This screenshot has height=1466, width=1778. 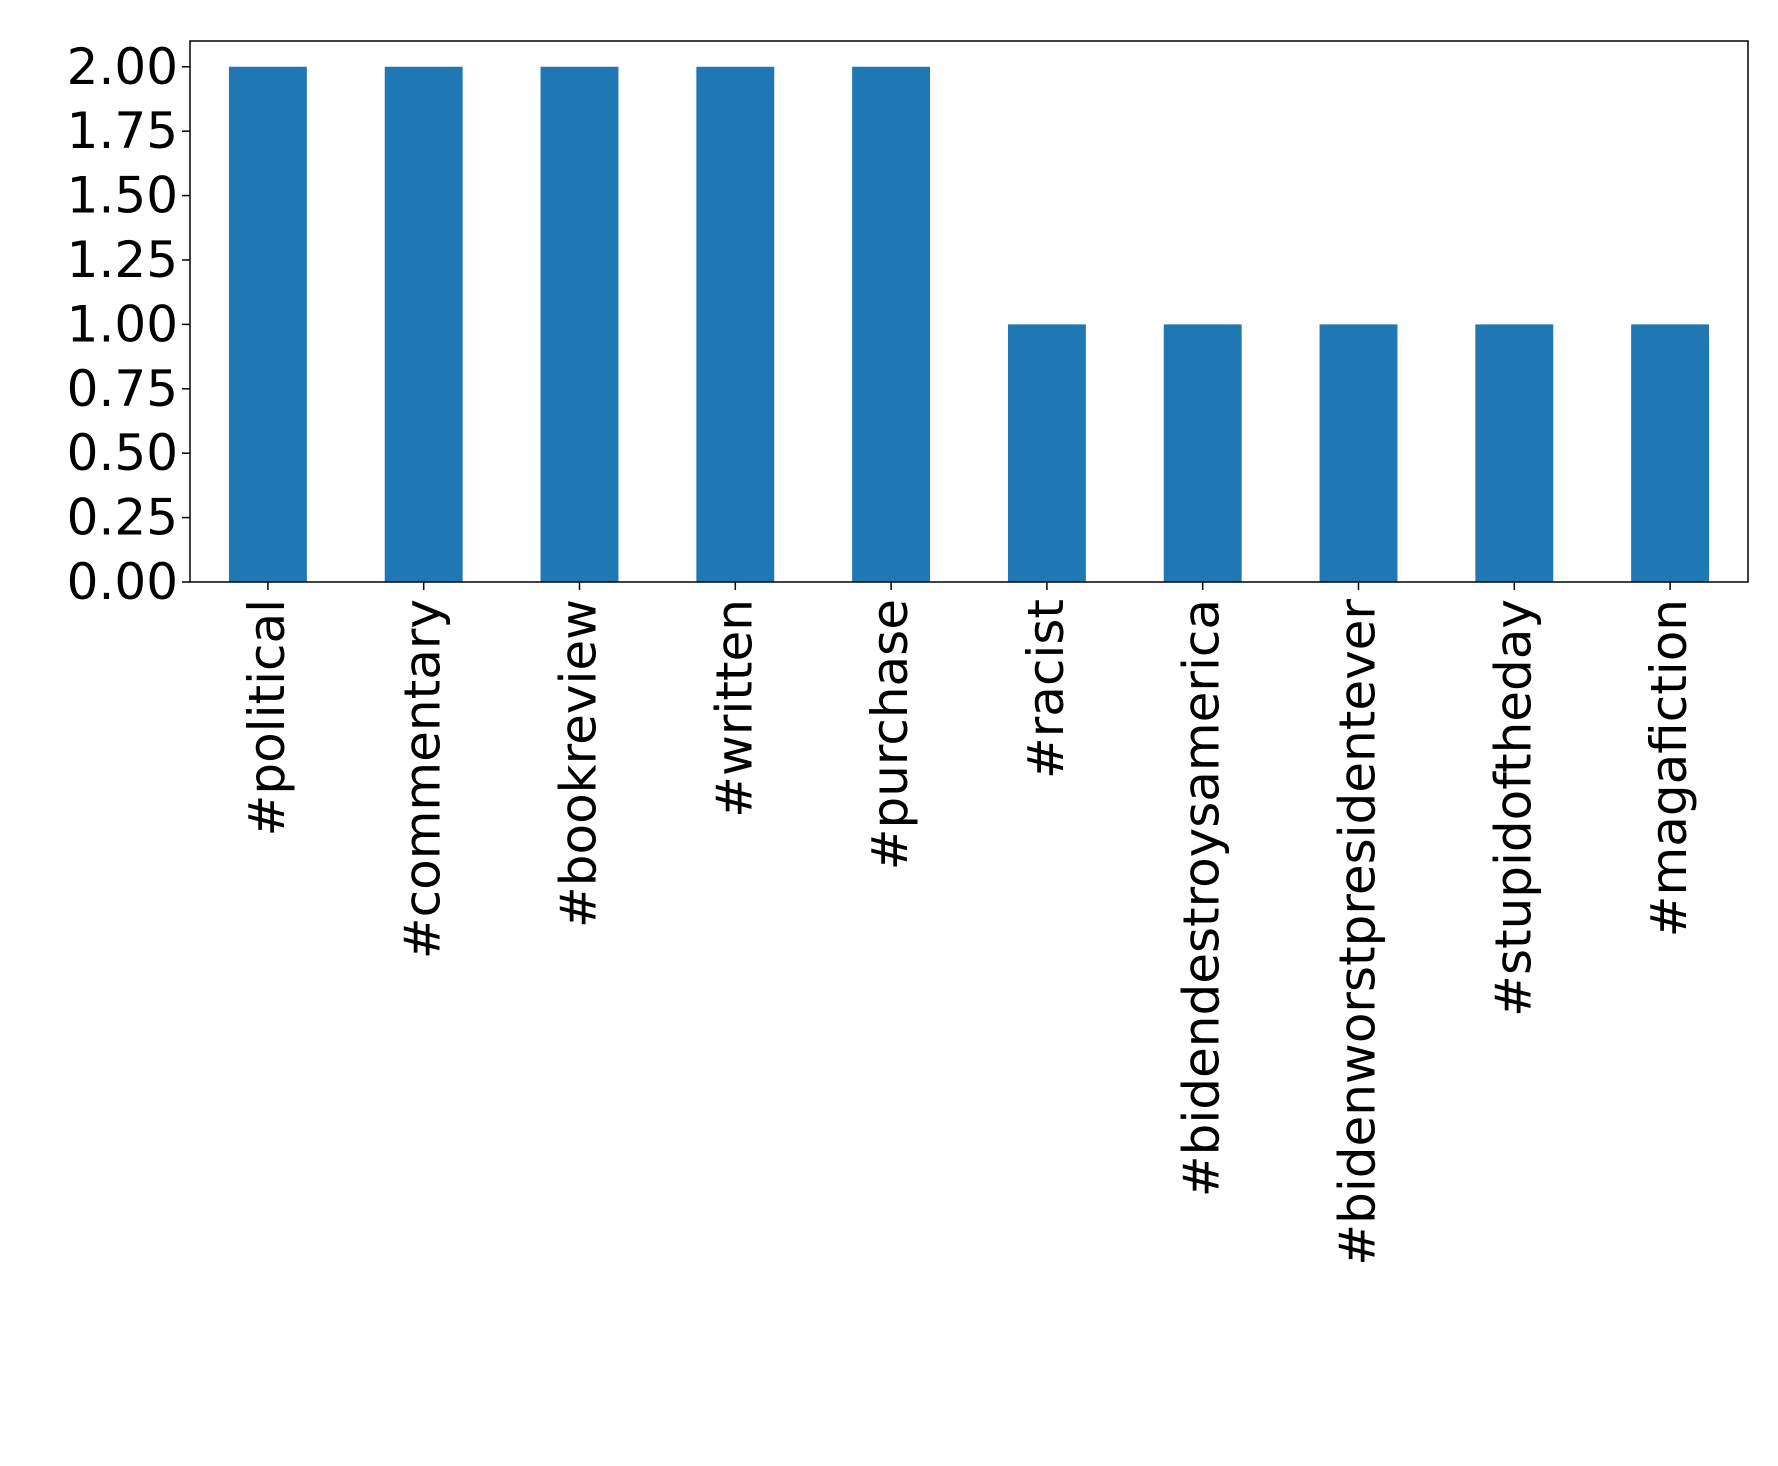 What do you see at coordinates (735, 324) in the screenshot?
I see `bar-written` at bounding box center [735, 324].